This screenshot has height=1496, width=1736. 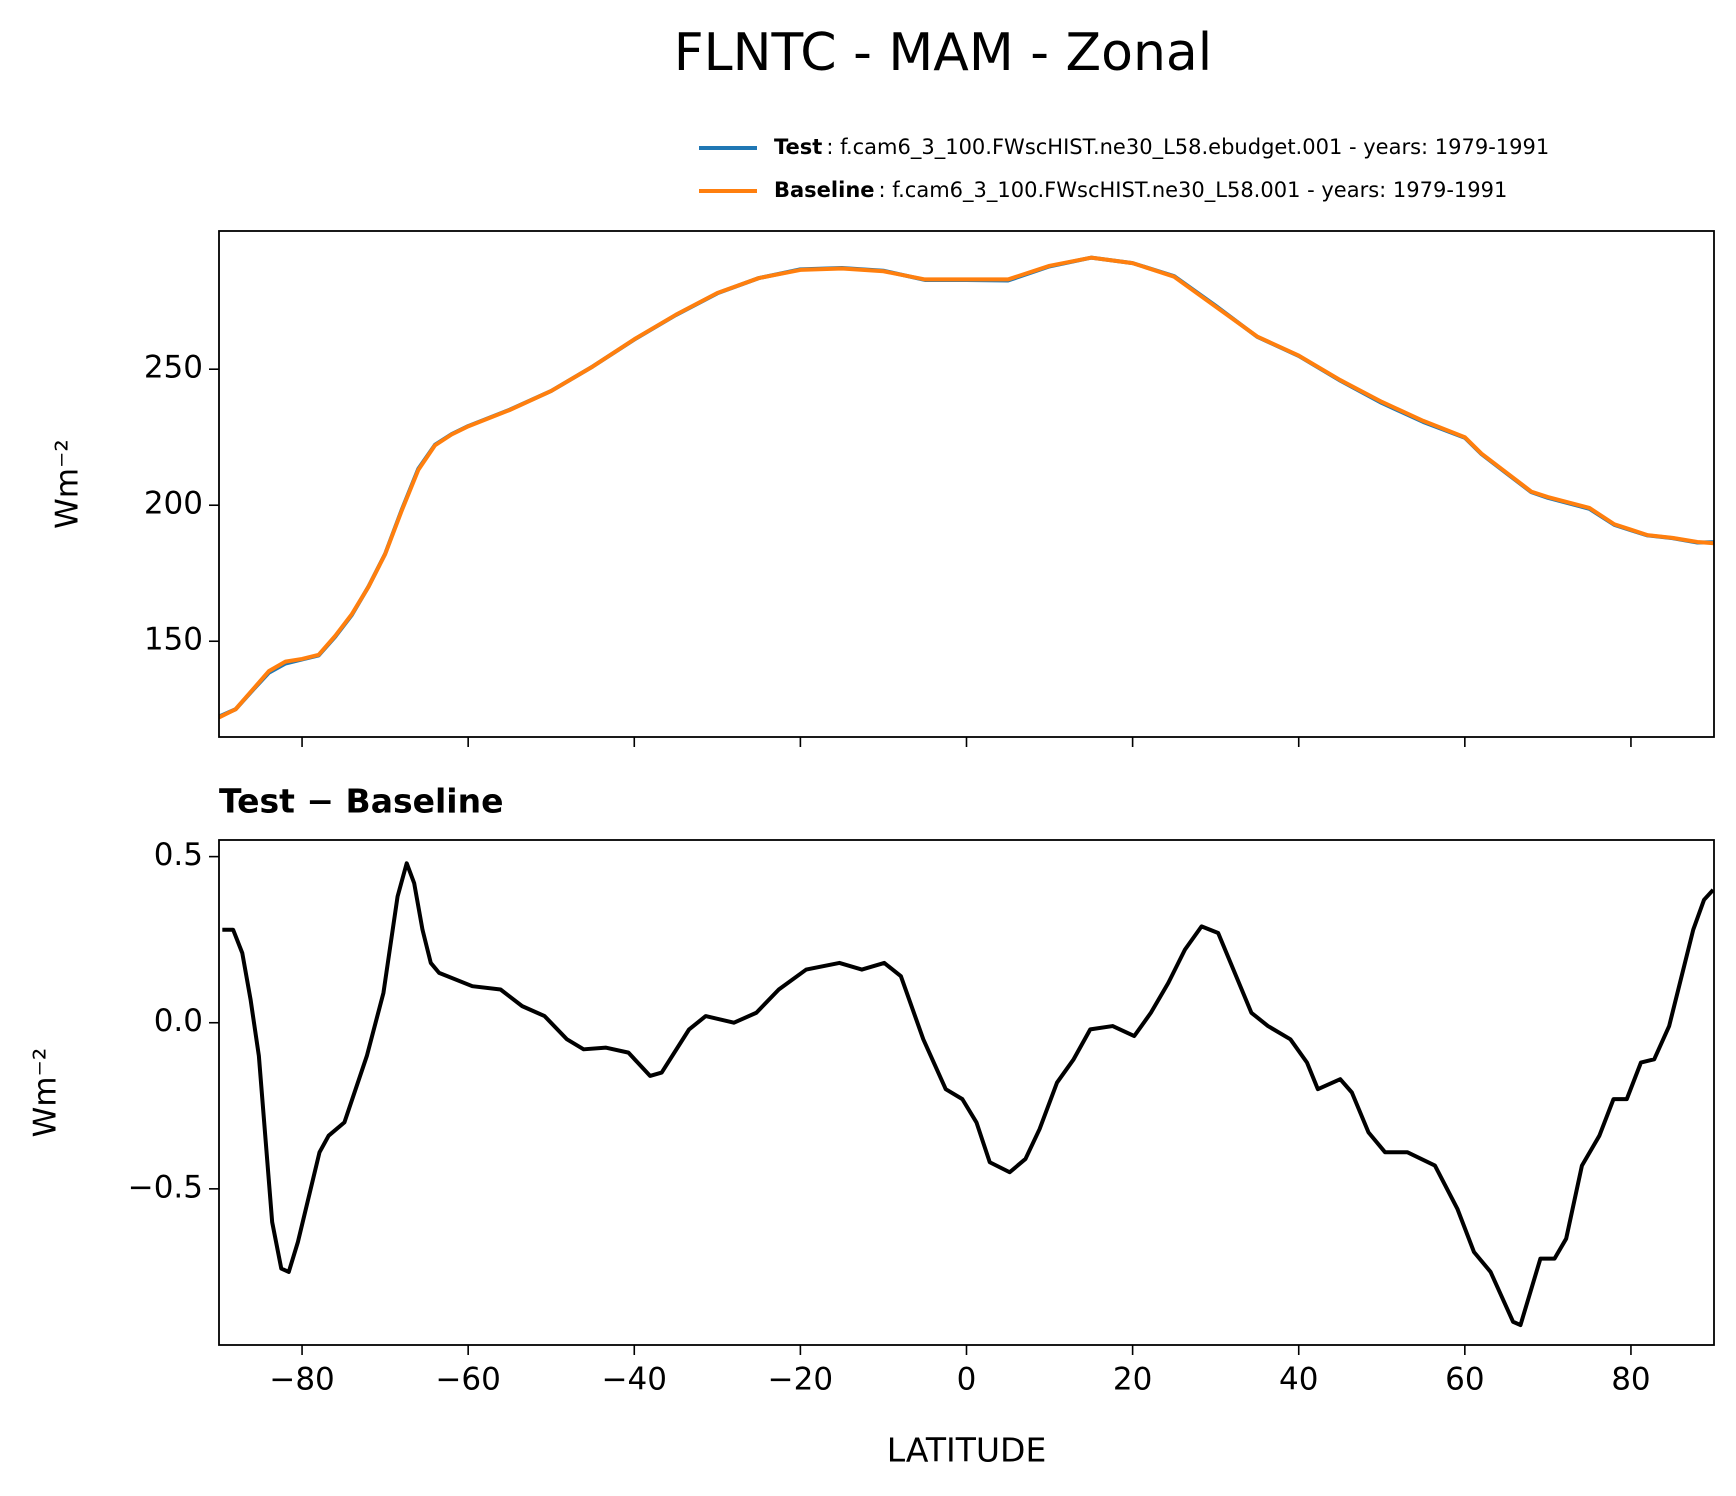 I want to click on x-tick-label: 80, so click(x=1630, y=1380).